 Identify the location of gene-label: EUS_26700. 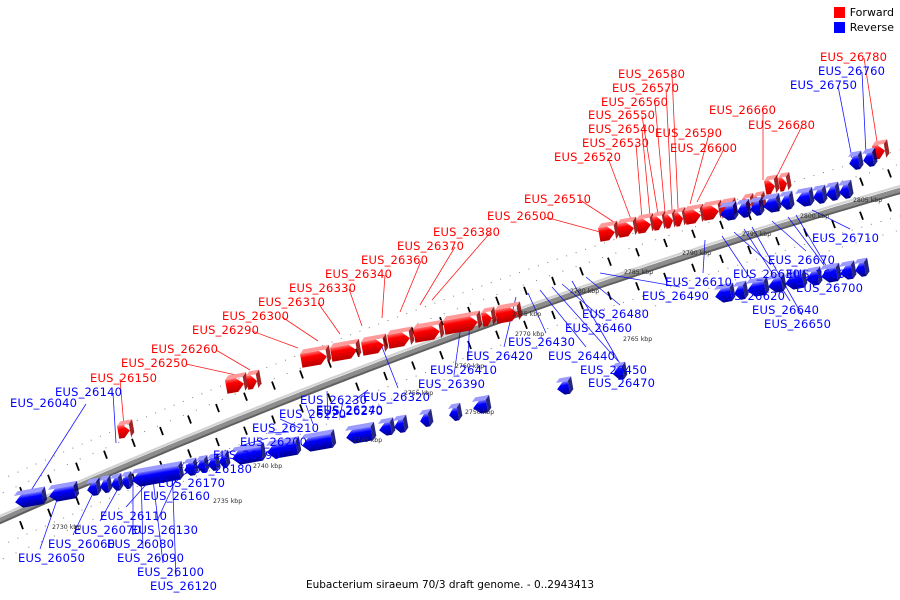
(830, 288).